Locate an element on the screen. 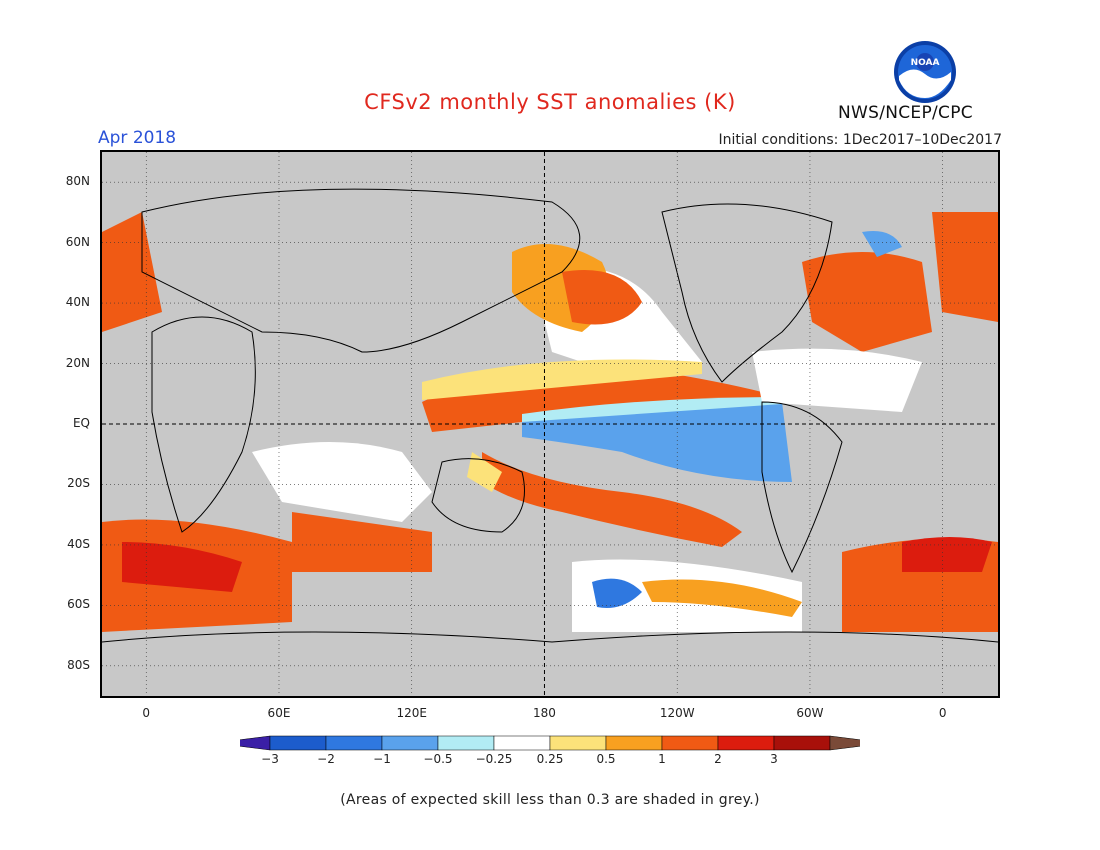 The height and width of the screenshot is (850, 1100). colorbar-tick-label: −2 is located at coordinates (326, 759).